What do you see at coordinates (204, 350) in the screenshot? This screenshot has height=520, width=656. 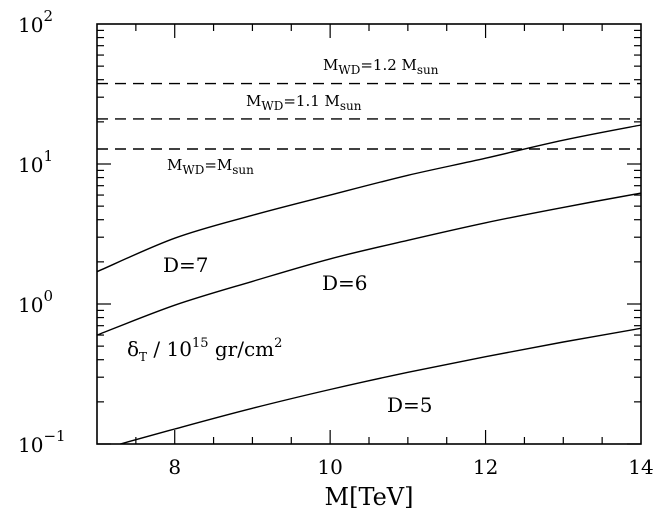 I see `quantity-label: δT / 1015 gr/cm2` at bounding box center [204, 350].